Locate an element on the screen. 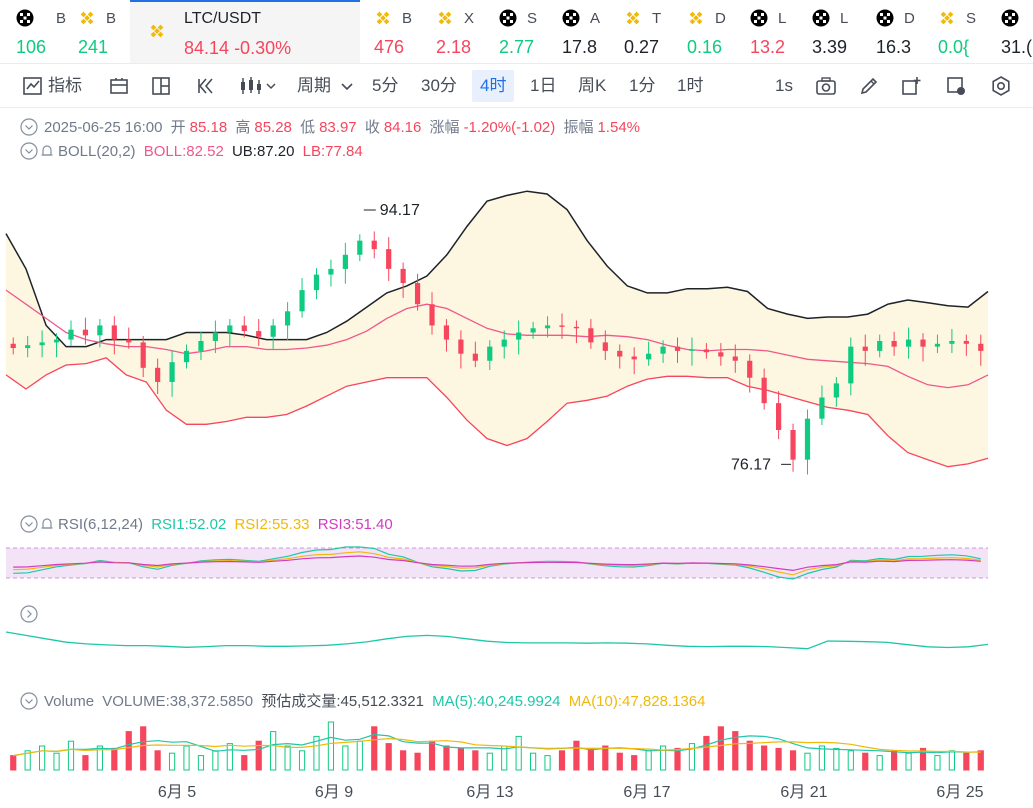  ticker-name: D is located at coordinates (909, 18).